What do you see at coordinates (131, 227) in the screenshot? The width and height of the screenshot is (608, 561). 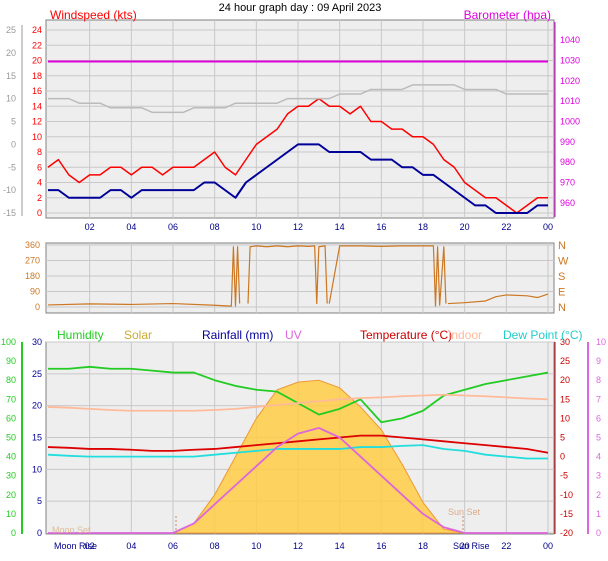 I see `wind-time-tick-label: 04` at bounding box center [131, 227].